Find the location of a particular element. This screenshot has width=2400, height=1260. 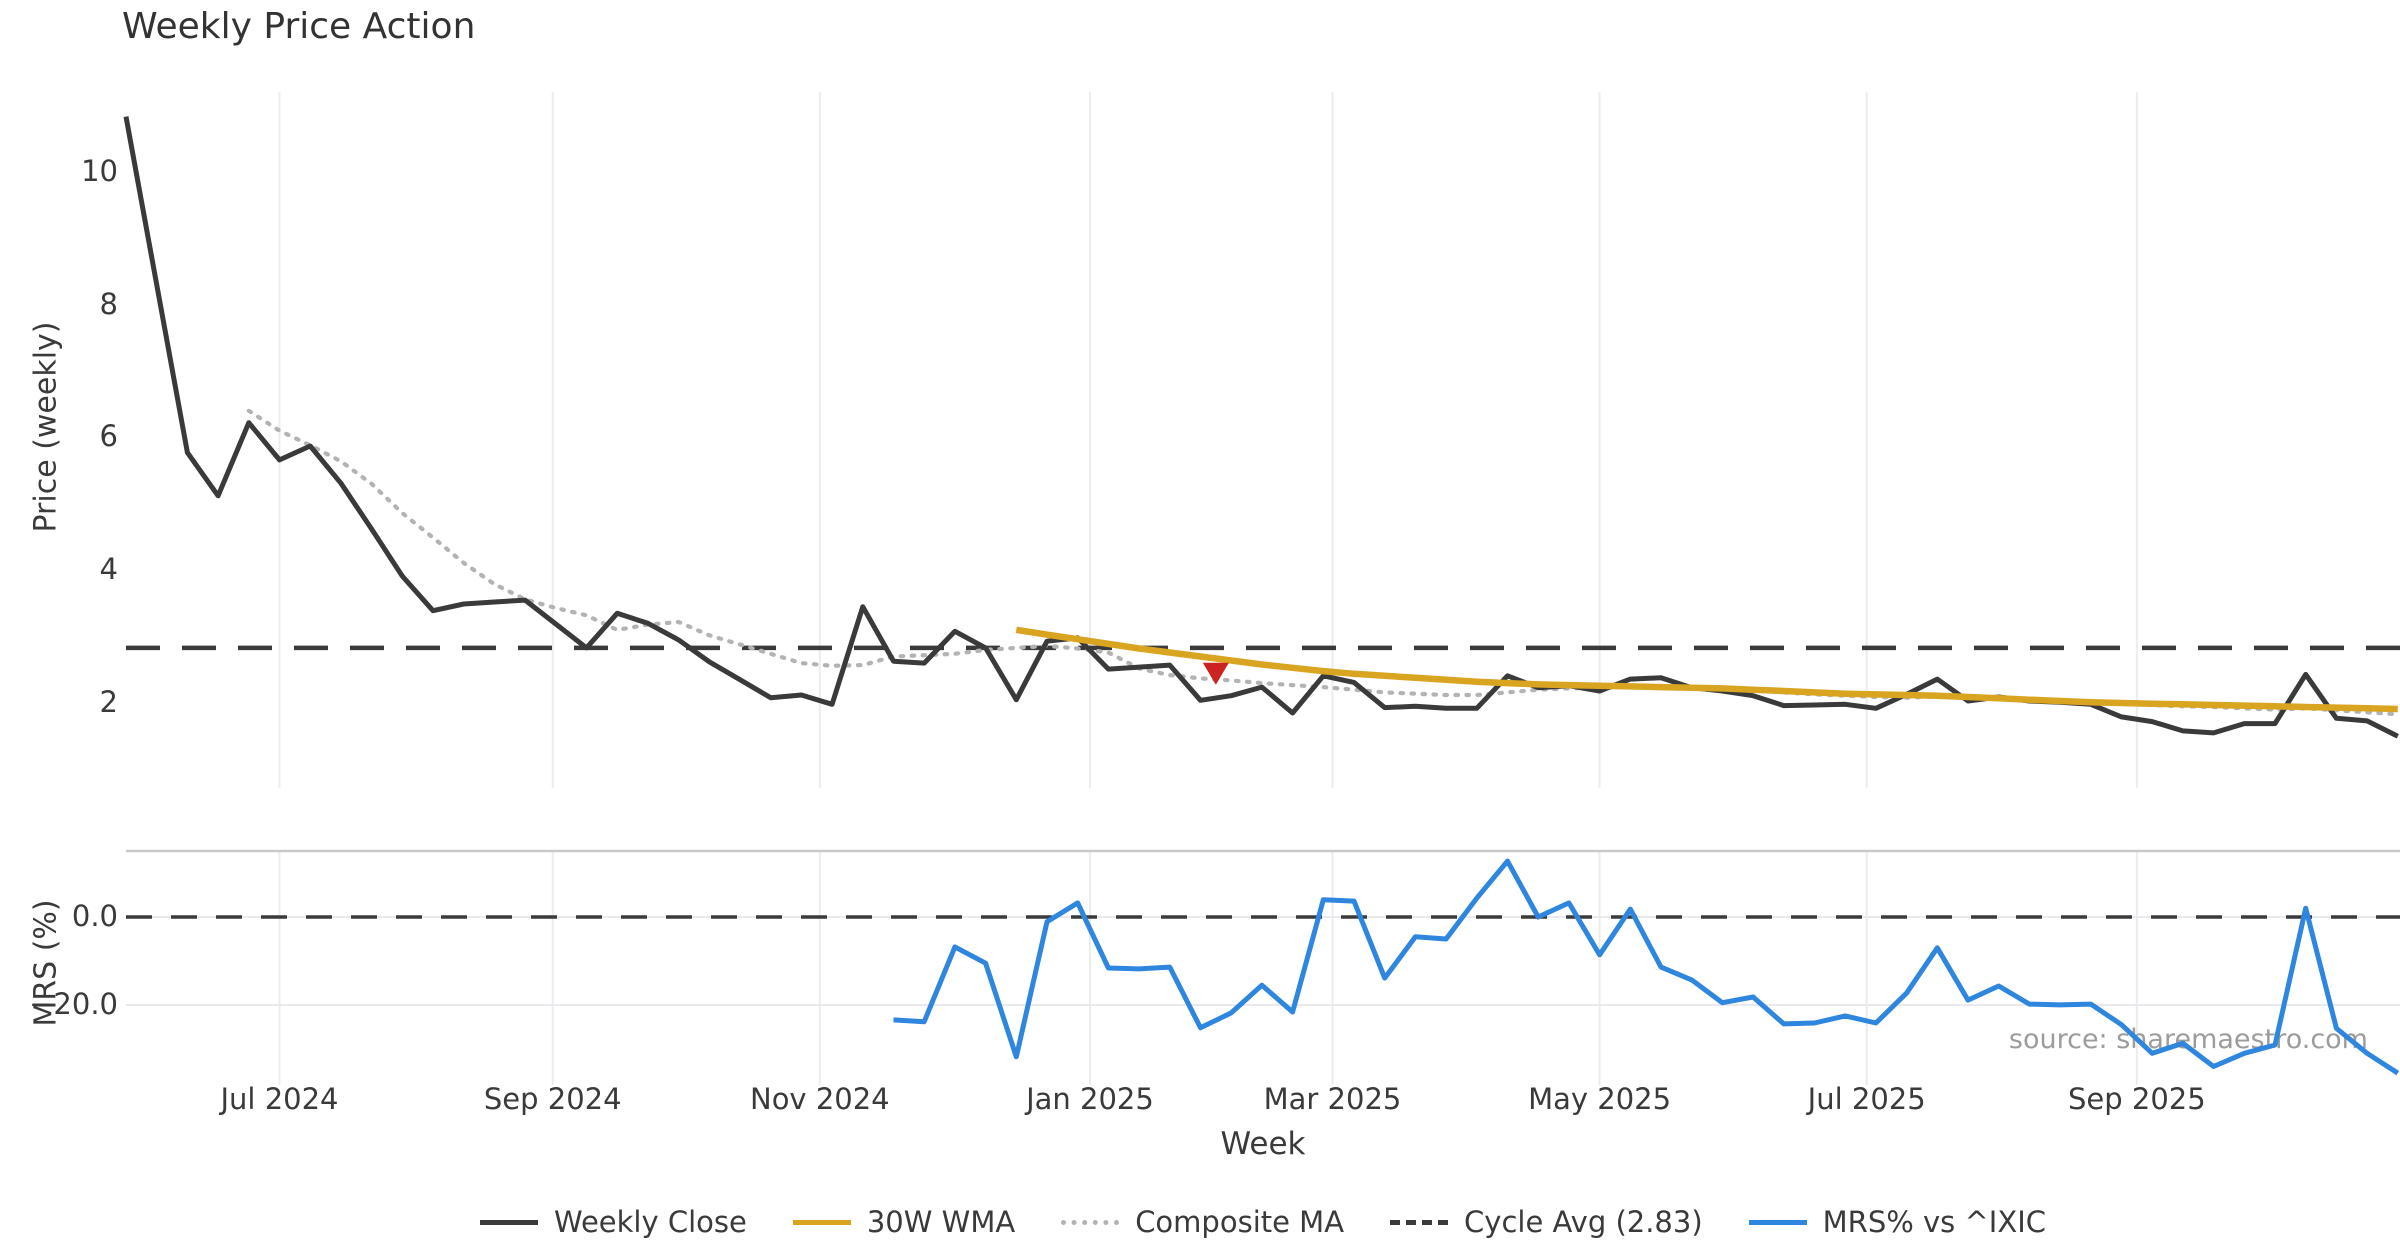

legend-item-weekly-close: Weekly Close is located at coordinates (613, 1222).